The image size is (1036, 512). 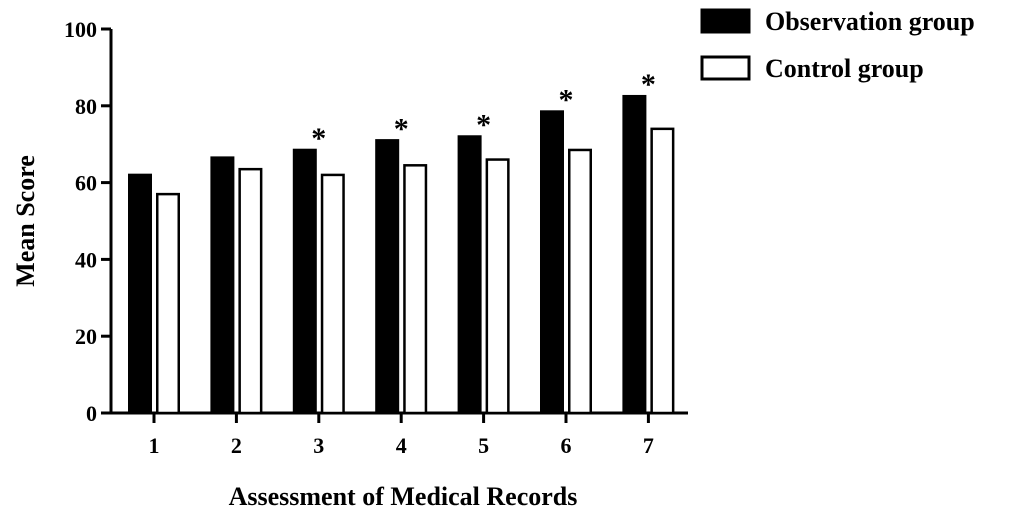 I want to click on chart-annotations: * * * * *, so click(x=483, y=111).